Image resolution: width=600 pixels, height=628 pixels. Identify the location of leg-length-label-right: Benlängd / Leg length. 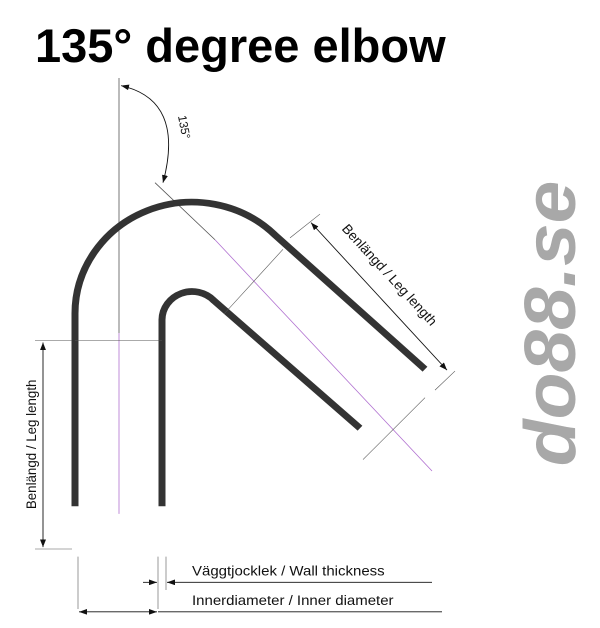
(389, 274).